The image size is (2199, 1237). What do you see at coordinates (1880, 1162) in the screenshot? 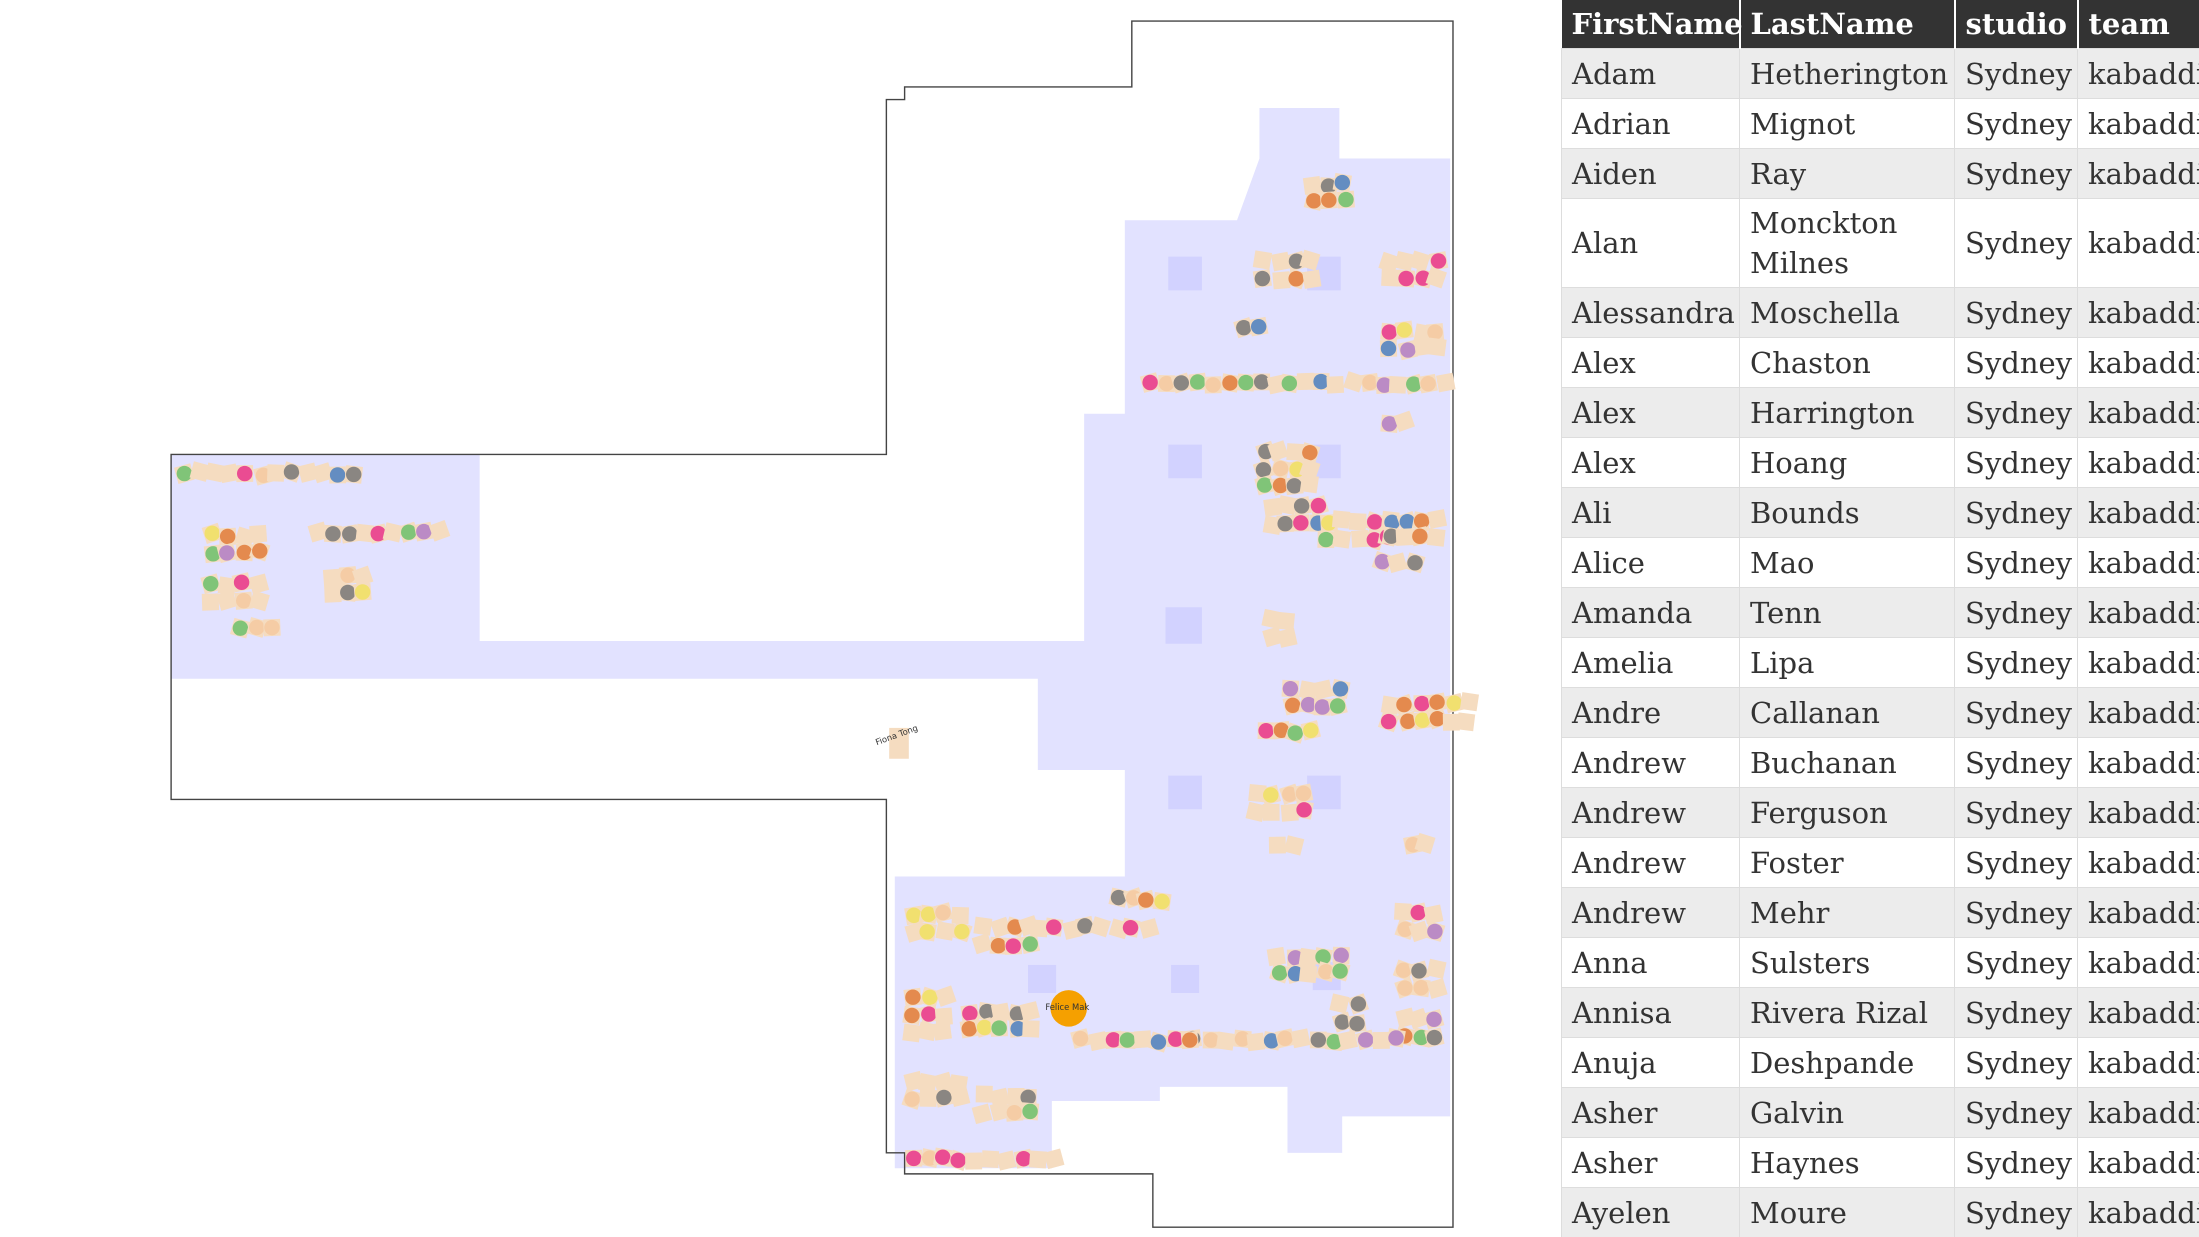
I see `table-row: Asher Haynes Sydney kabaddi` at bounding box center [1880, 1162].